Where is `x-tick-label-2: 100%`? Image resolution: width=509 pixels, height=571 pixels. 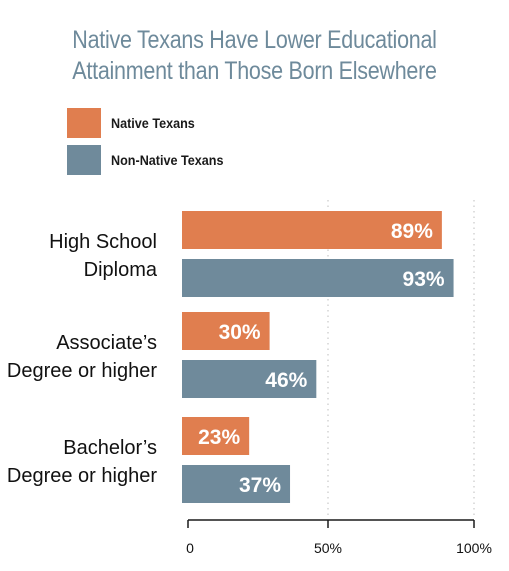
x-tick-label-2: 100% is located at coordinates (474, 548).